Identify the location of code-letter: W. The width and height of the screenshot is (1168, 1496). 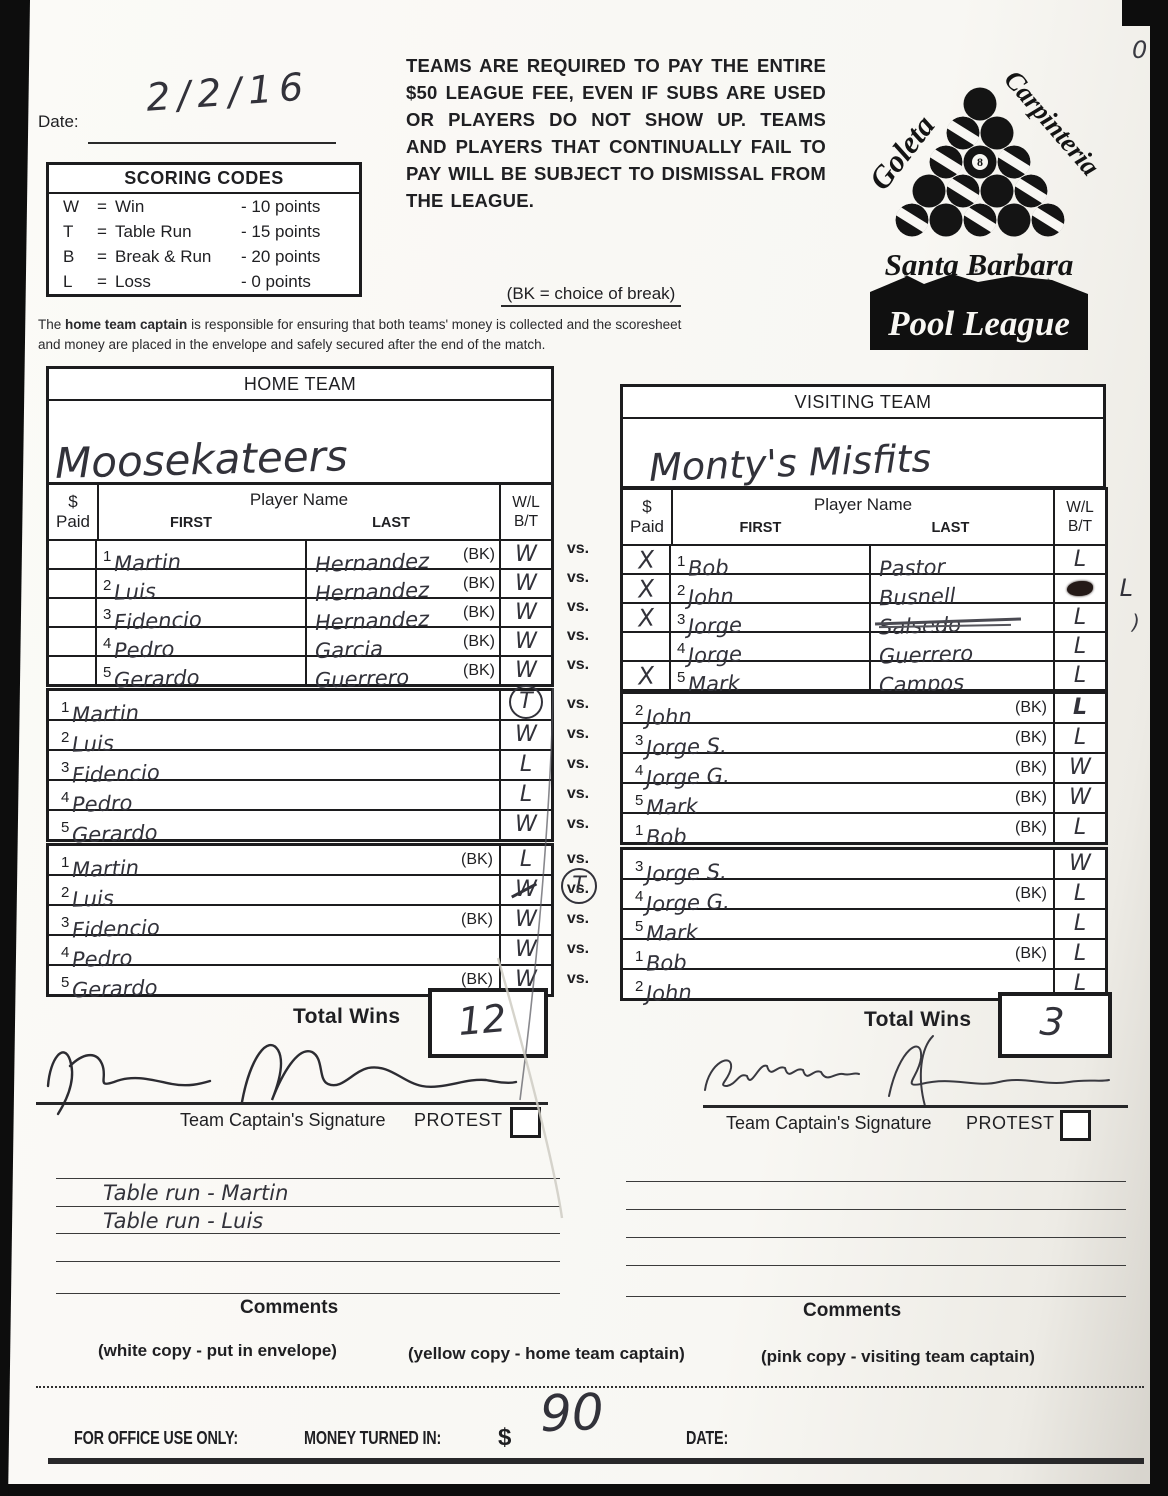
(71, 206).